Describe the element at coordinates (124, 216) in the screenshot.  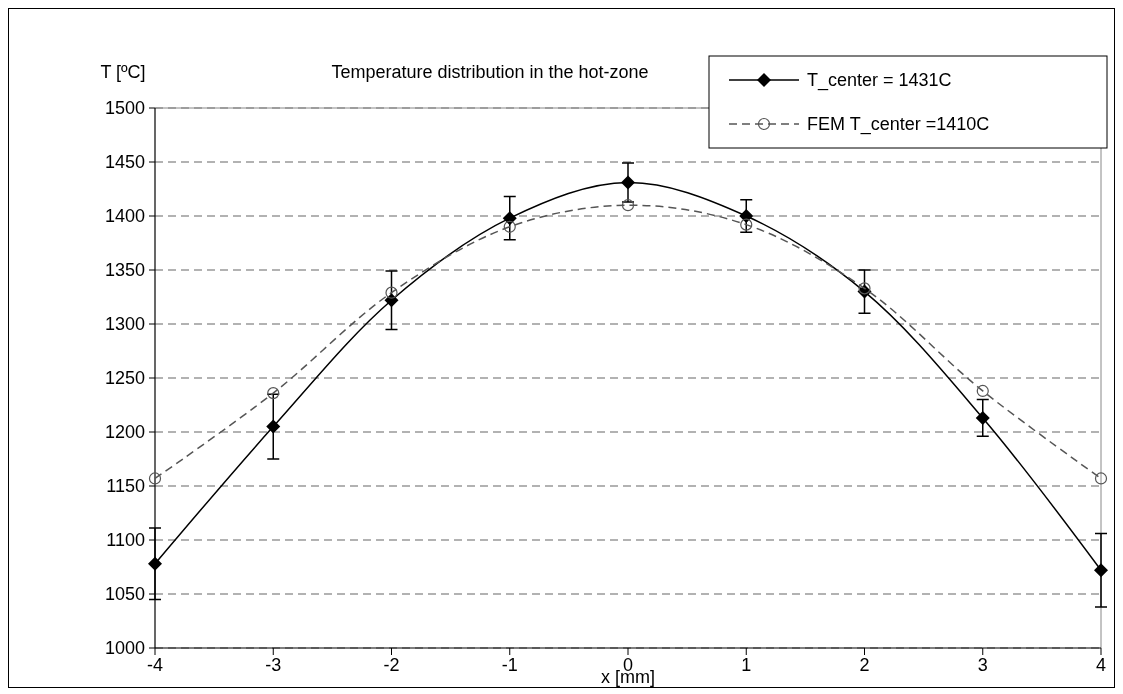
I see `y-tick-label: 1400` at that location.